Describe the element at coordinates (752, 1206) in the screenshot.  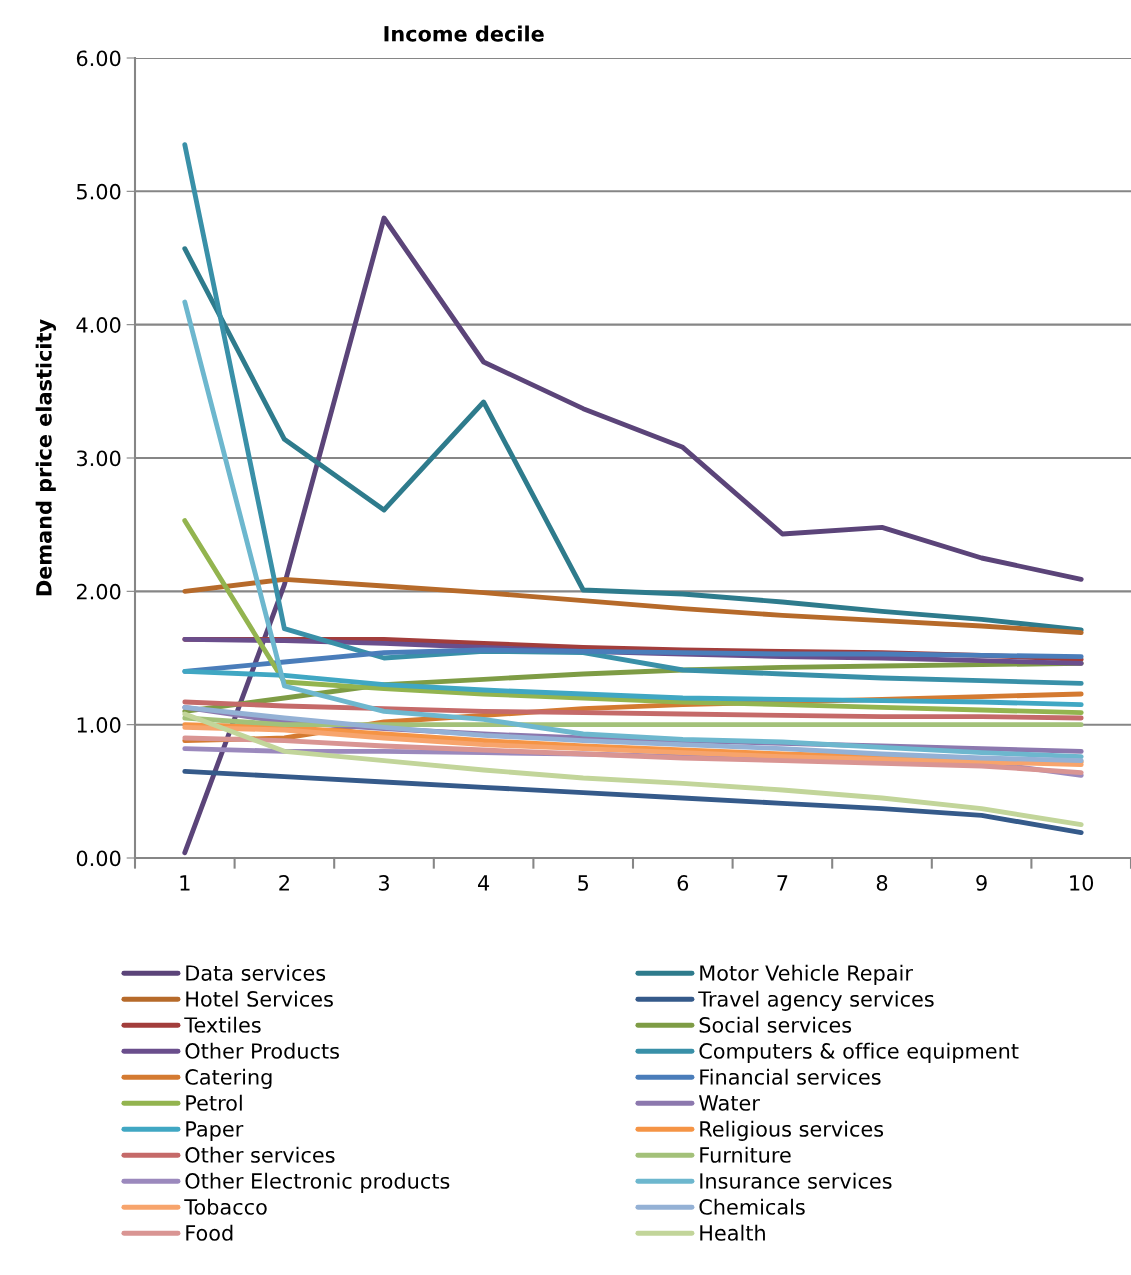
I see `legend-label: Chemicals` at that location.